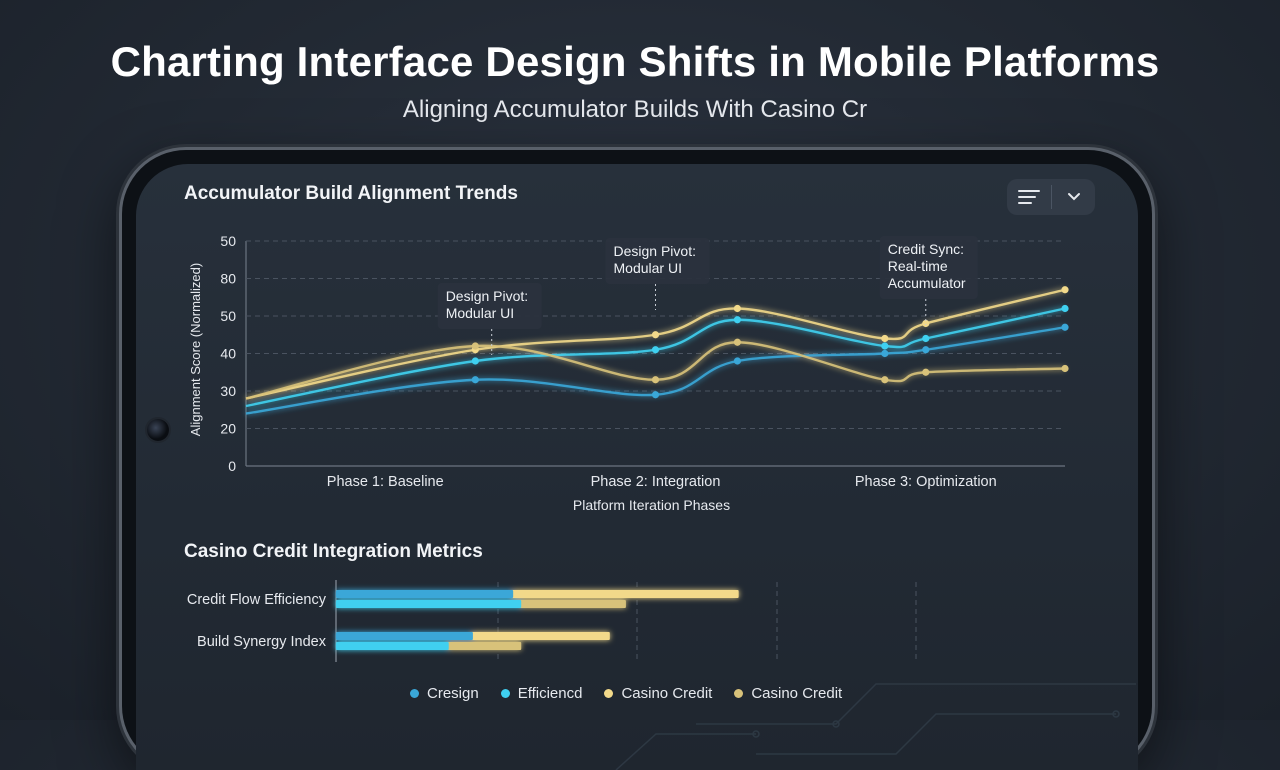 The height and width of the screenshot is (770, 1280). I want to click on legend-item: Efficiencd, so click(541, 693).